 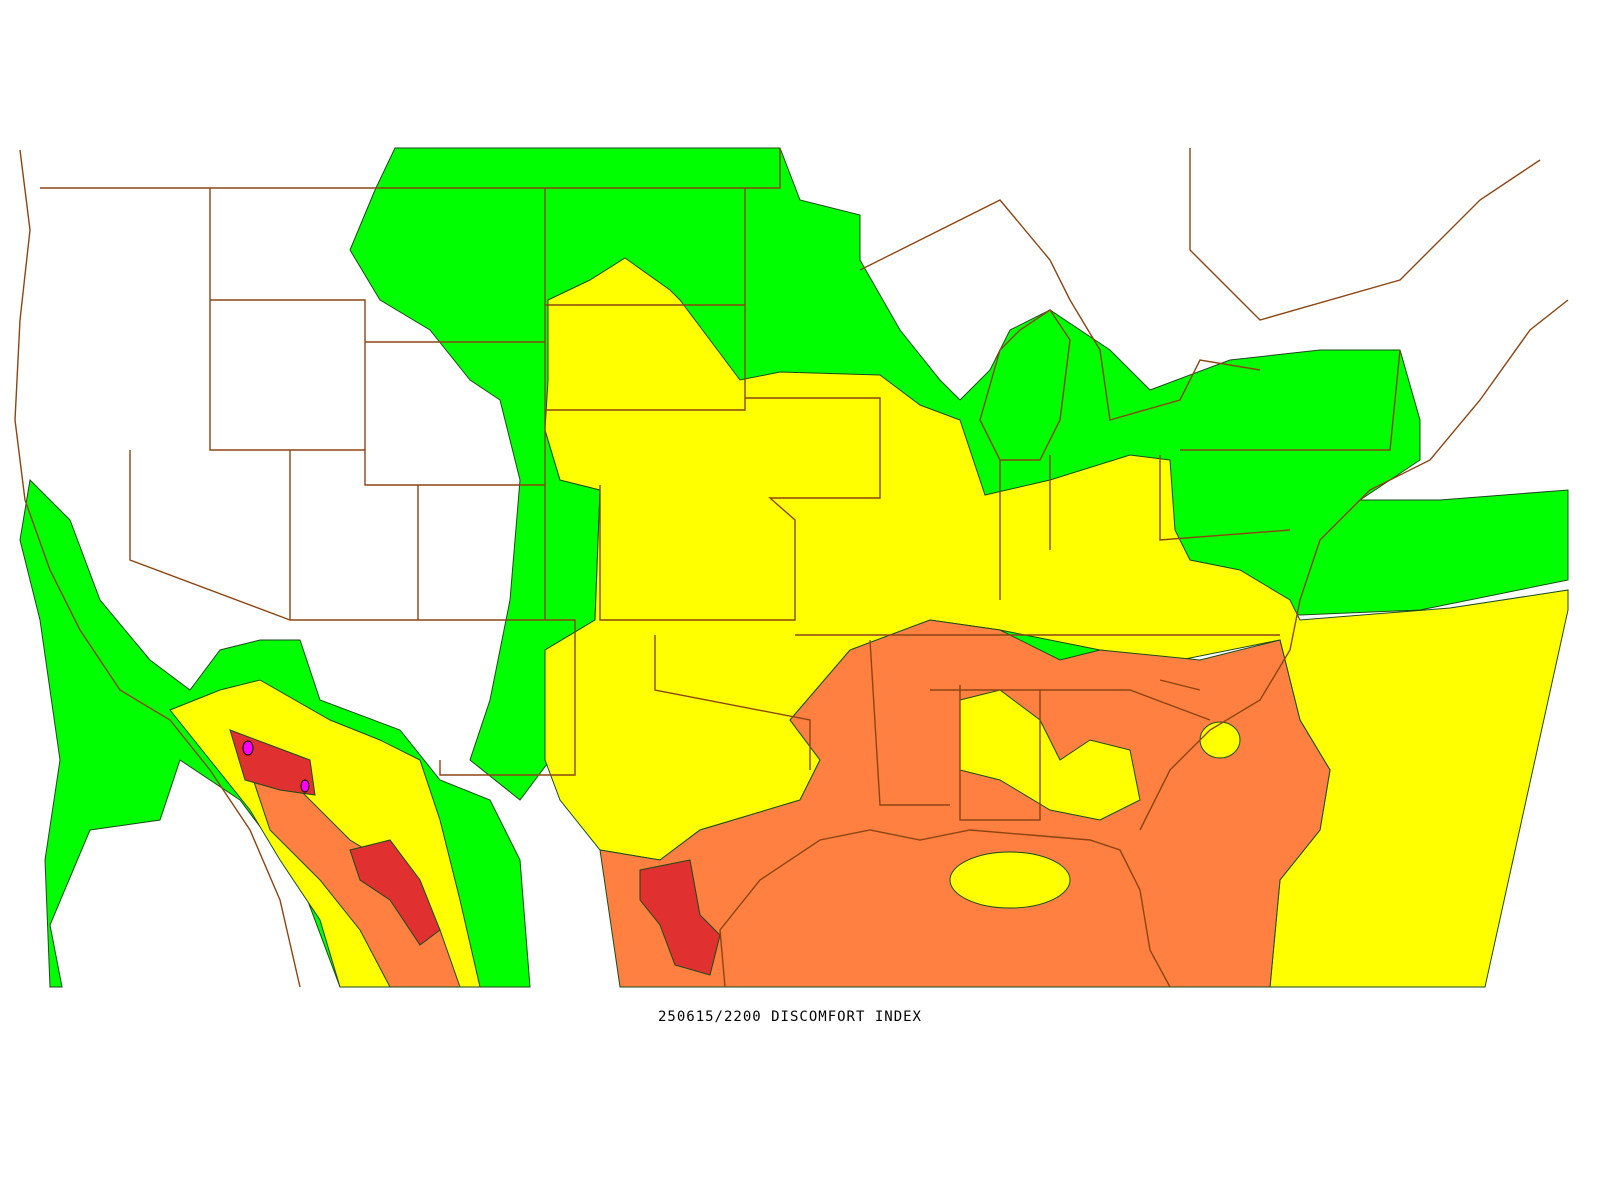 What do you see at coordinates (790, 1017) in the screenshot?
I see `map-caption: 250615/2200 DISCOMFORT INDEX` at bounding box center [790, 1017].